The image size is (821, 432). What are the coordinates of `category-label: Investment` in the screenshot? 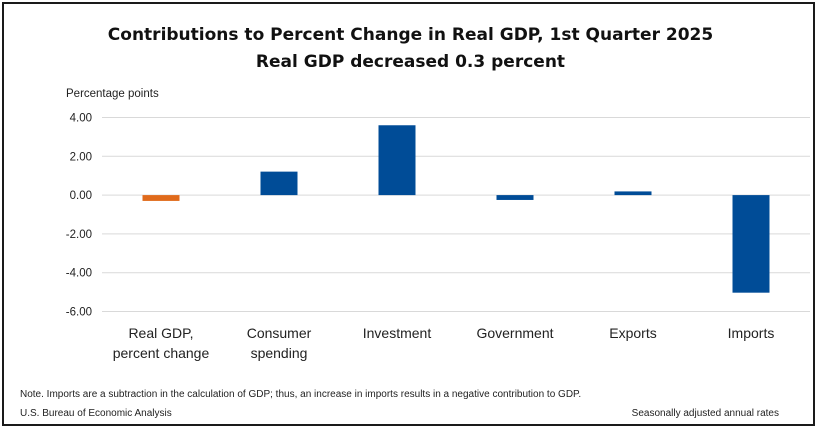 It's located at (397, 333).